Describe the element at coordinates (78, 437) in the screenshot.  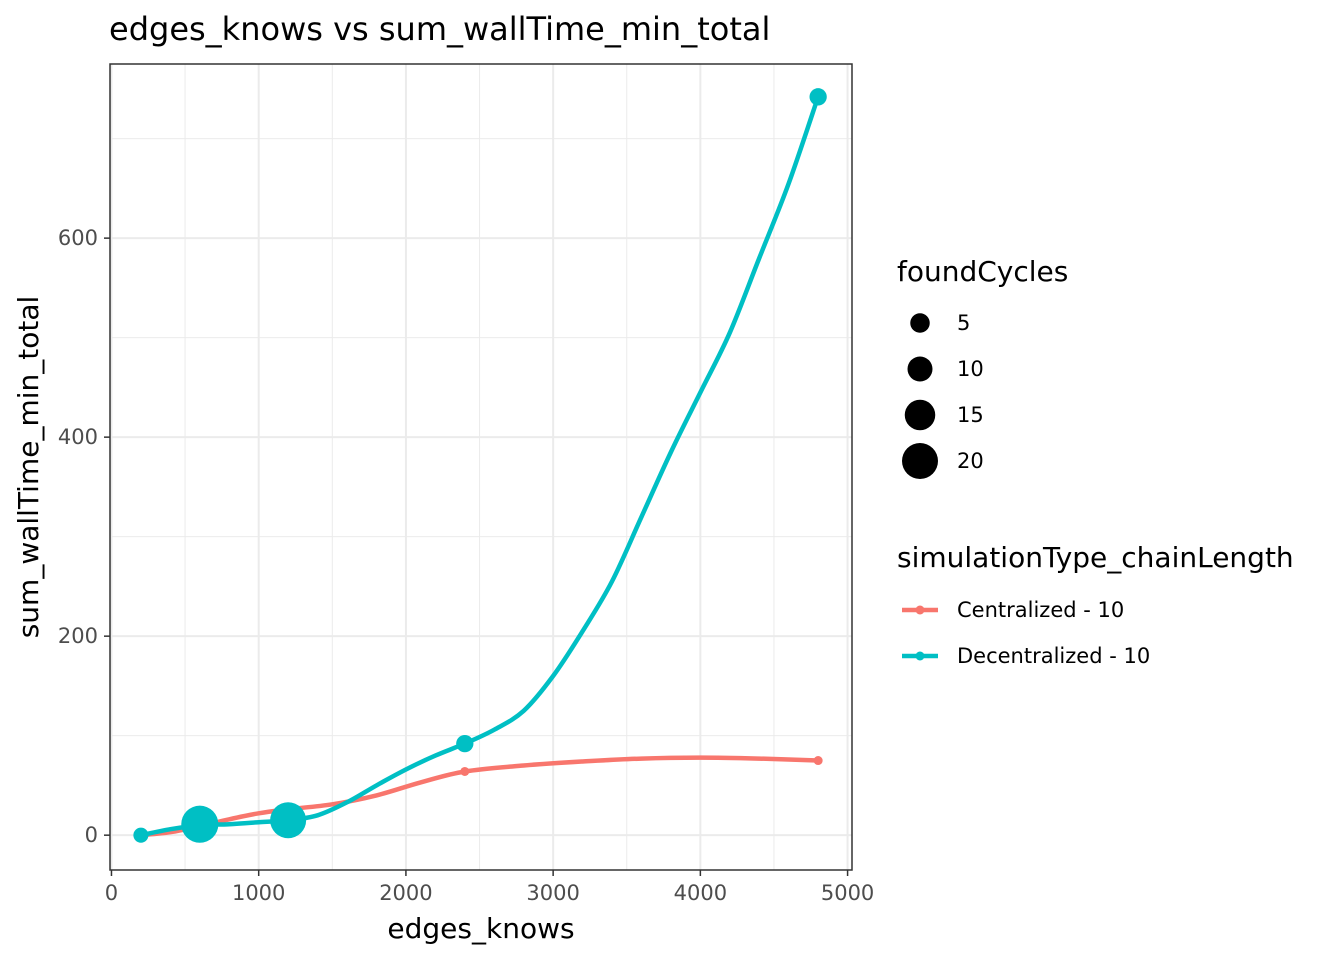
I see `y-tick-label: 400` at that location.